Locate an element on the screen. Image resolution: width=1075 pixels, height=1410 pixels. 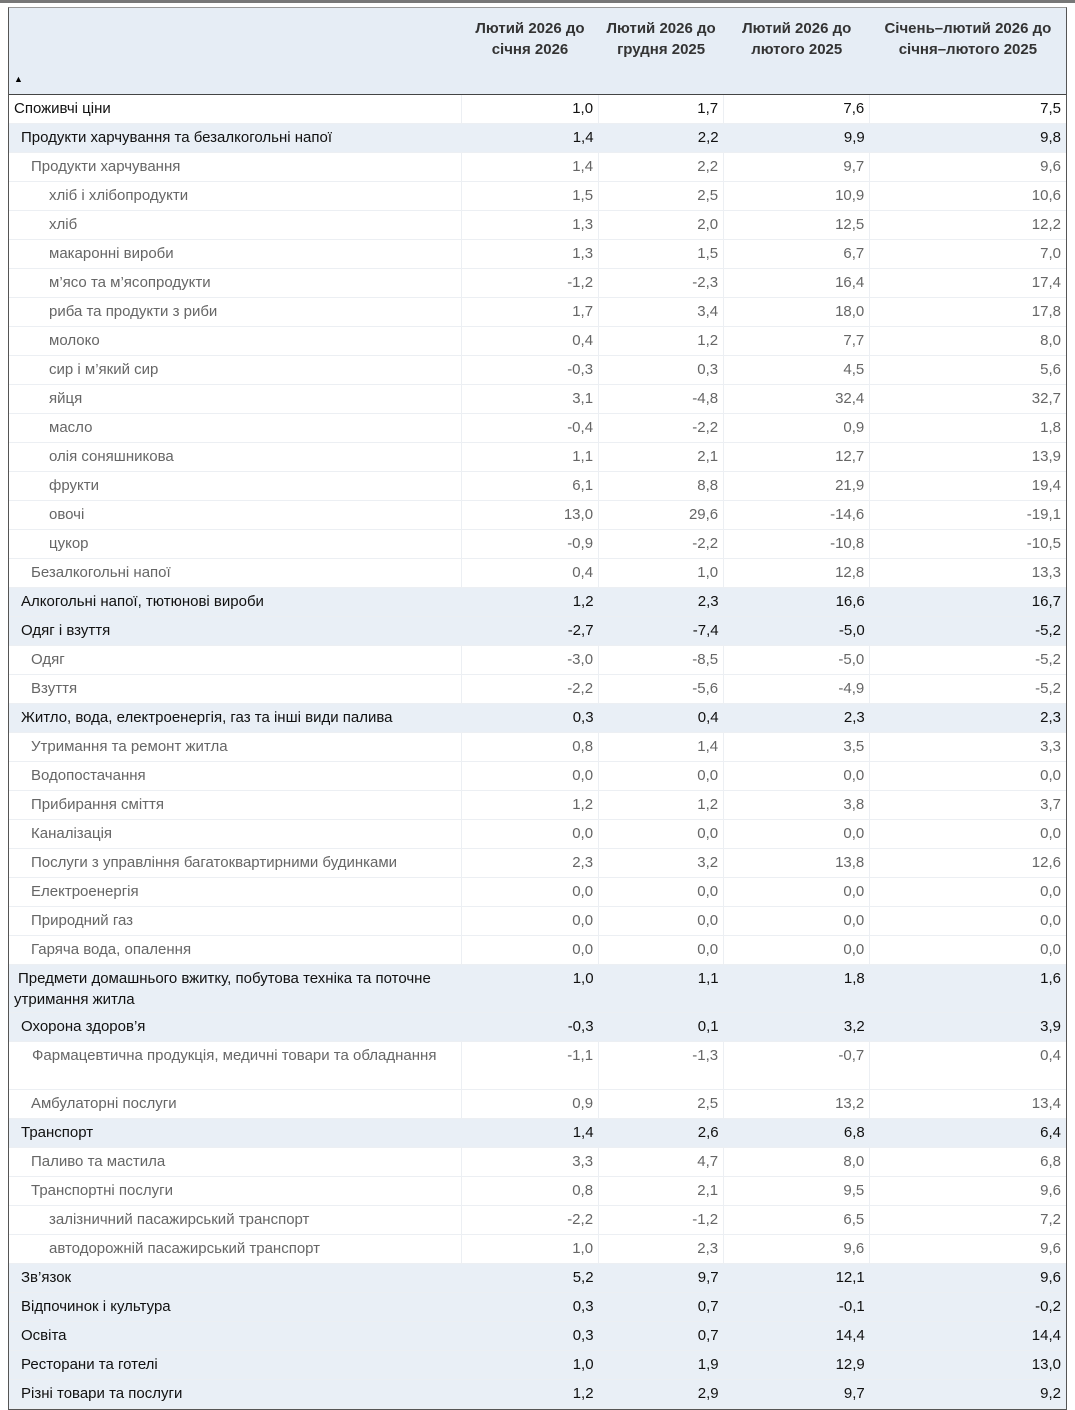
value-cell: 9,7 is located at coordinates (661, 1278).